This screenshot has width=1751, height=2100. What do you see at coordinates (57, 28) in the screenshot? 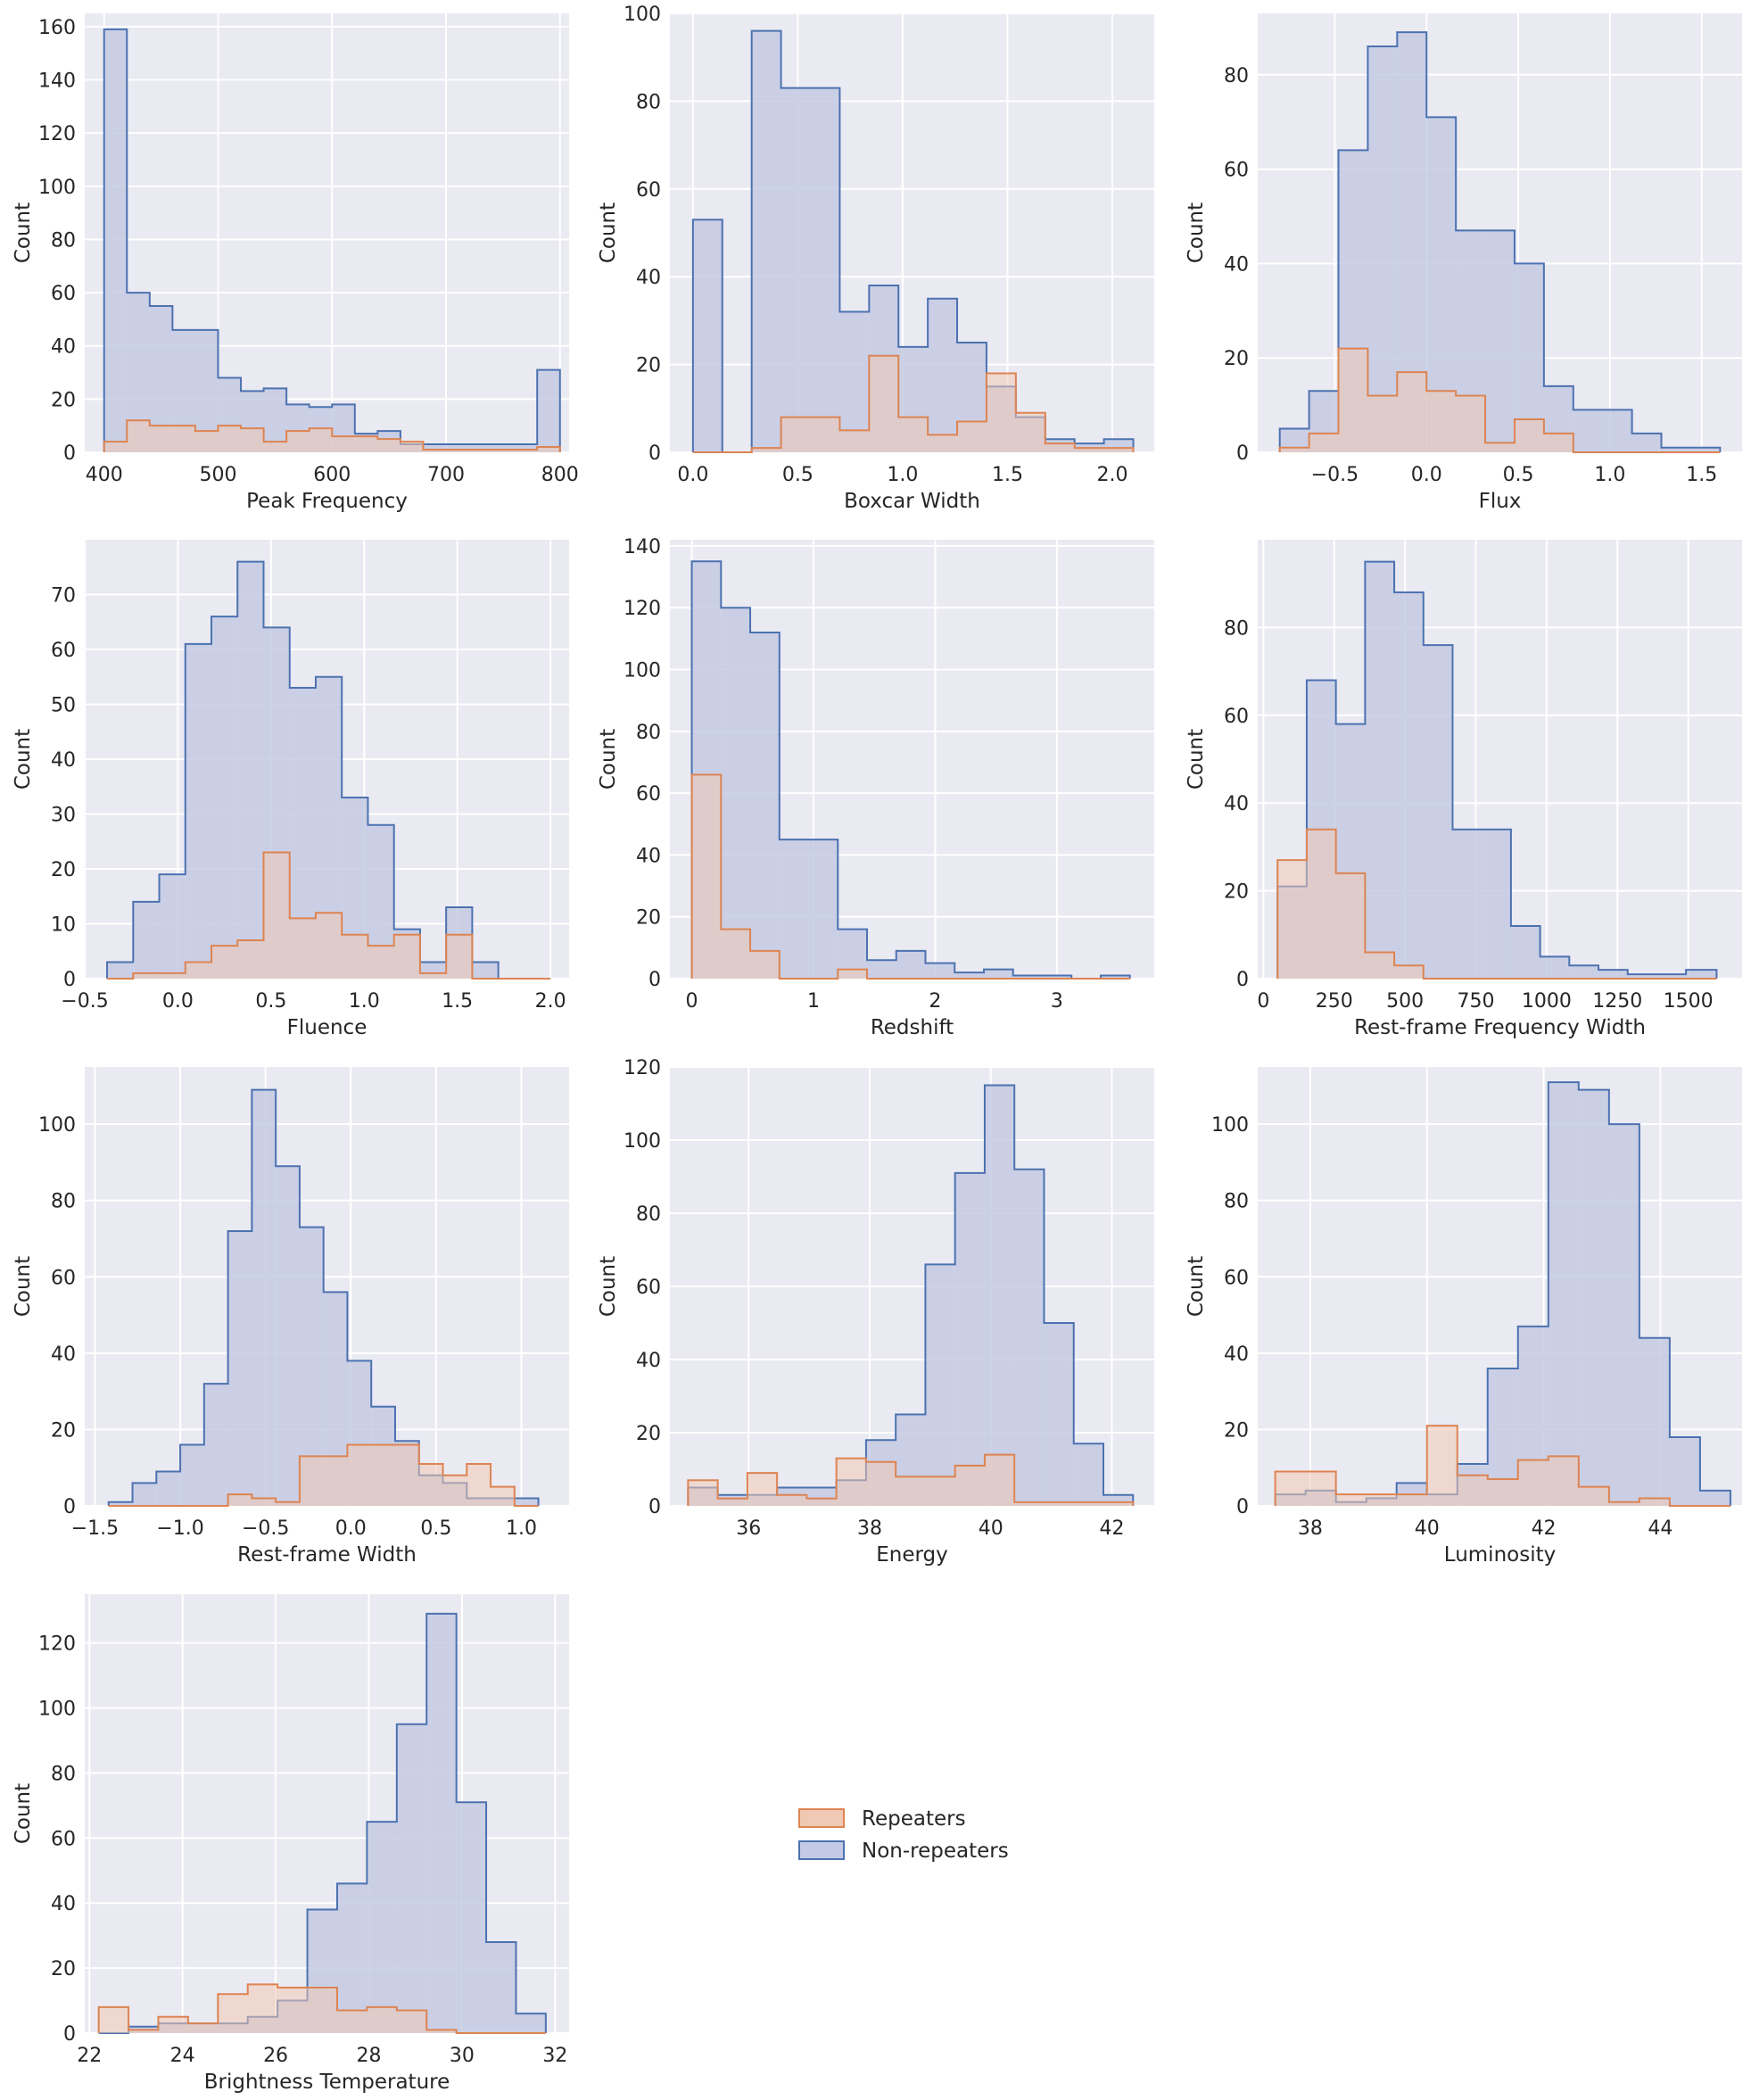
I see `y-tick-label: 160` at bounding box center [57, 28].